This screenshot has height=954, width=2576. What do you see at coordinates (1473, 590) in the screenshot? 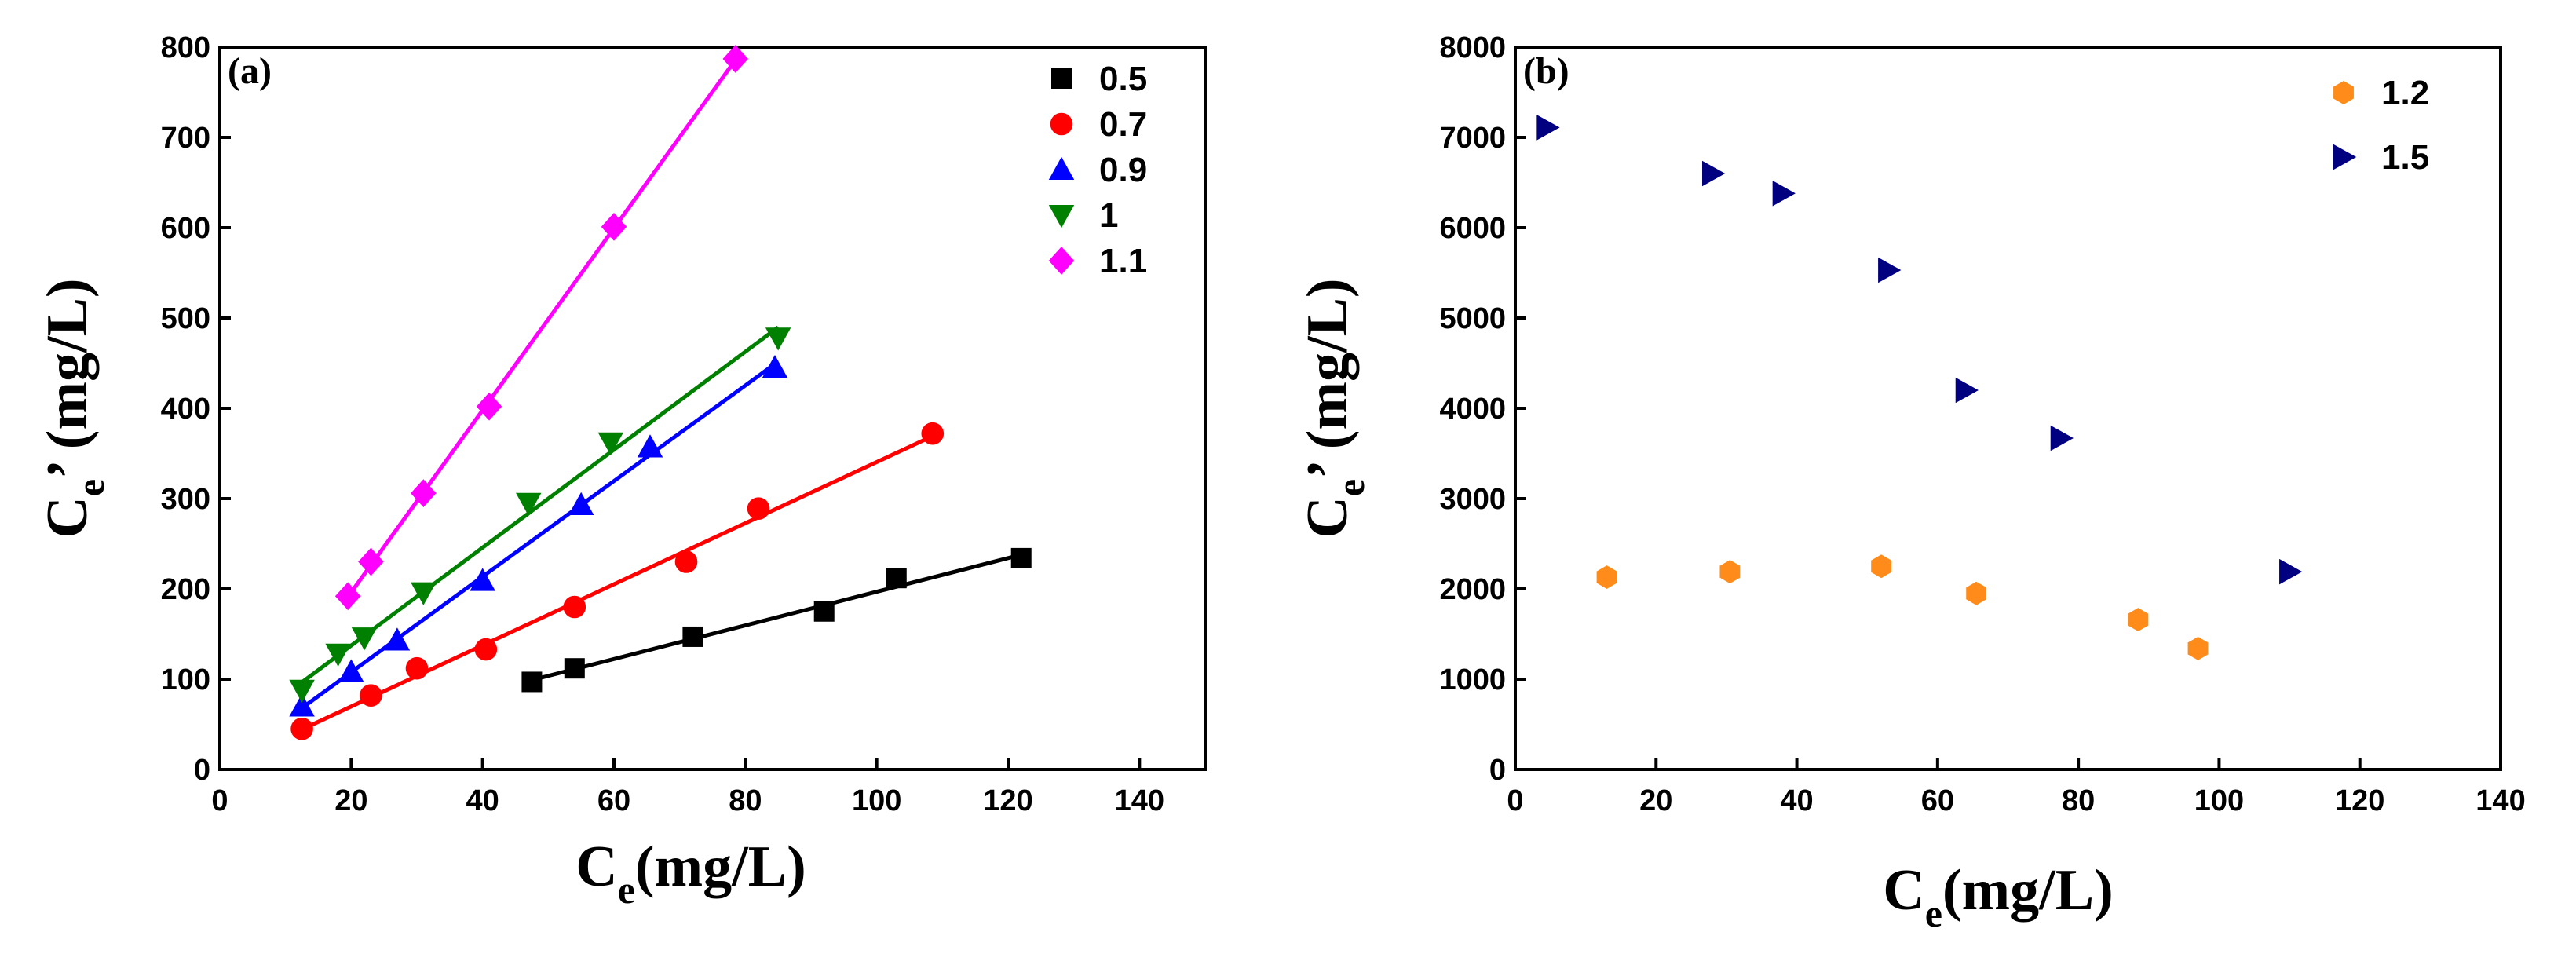
I see `y-tick-label: 2000` at bounding box center [1473, 590].